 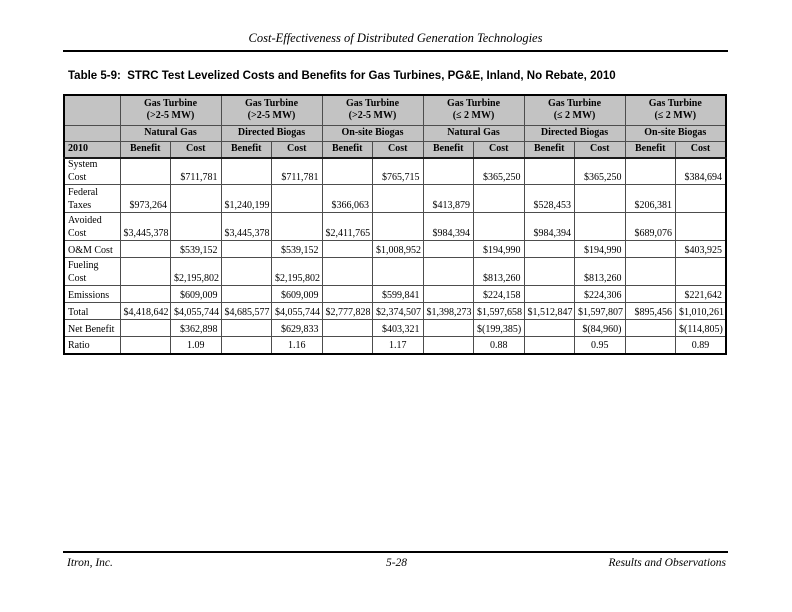 What do you see at coordinates (347, 198) in the screenshot?
I see `value-cell: $366,063` at bounding box center [347, 198].